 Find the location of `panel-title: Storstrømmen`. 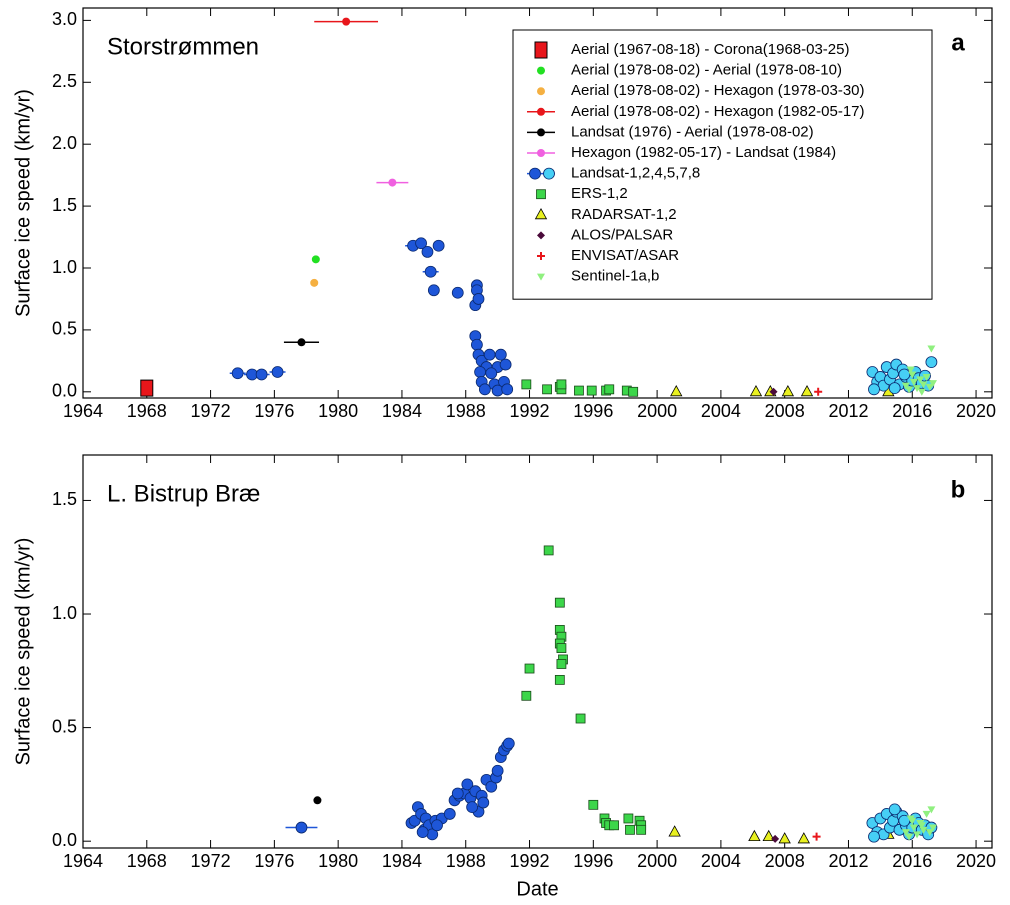

panel-title: Storstrømmen is located at coordinates (183, 46).